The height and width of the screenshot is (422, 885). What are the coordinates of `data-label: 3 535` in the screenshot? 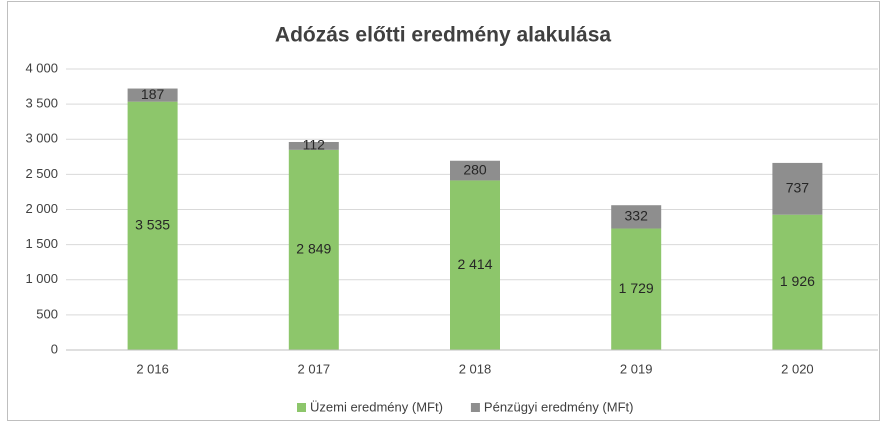 It's located at (152, 225).